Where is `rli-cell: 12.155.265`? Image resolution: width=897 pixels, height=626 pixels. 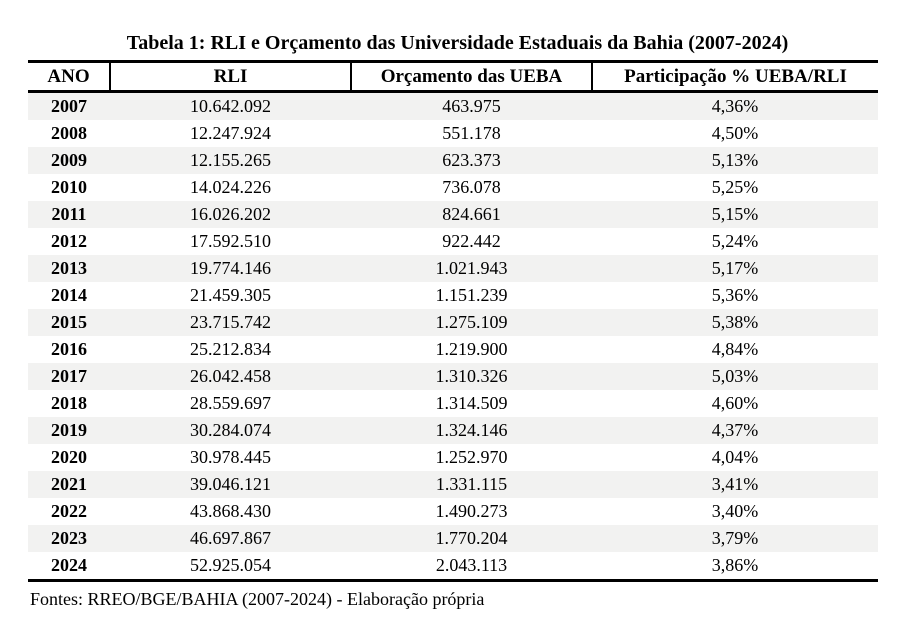
rli-cell: 12.155.265 is located at coordinates (230, 160).